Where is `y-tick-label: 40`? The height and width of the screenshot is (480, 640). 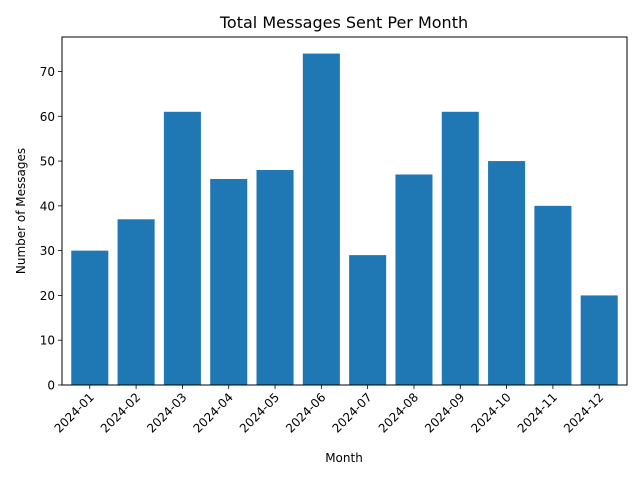 y-tick-label: 40 is located at coordinates (47, 206).